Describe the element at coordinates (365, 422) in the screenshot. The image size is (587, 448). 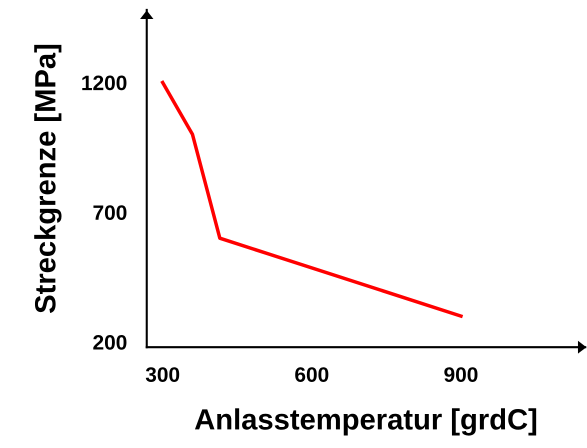
I see `x-axis-title: Anlasstemperatur [grdC]` at that location.